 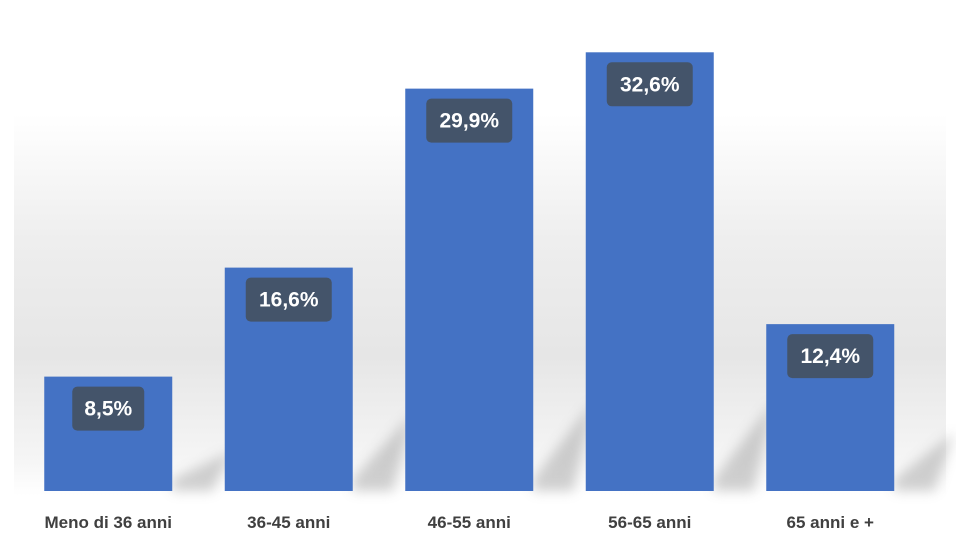 I want to click on data-label: 29,9%, so click(x=469, y=121).